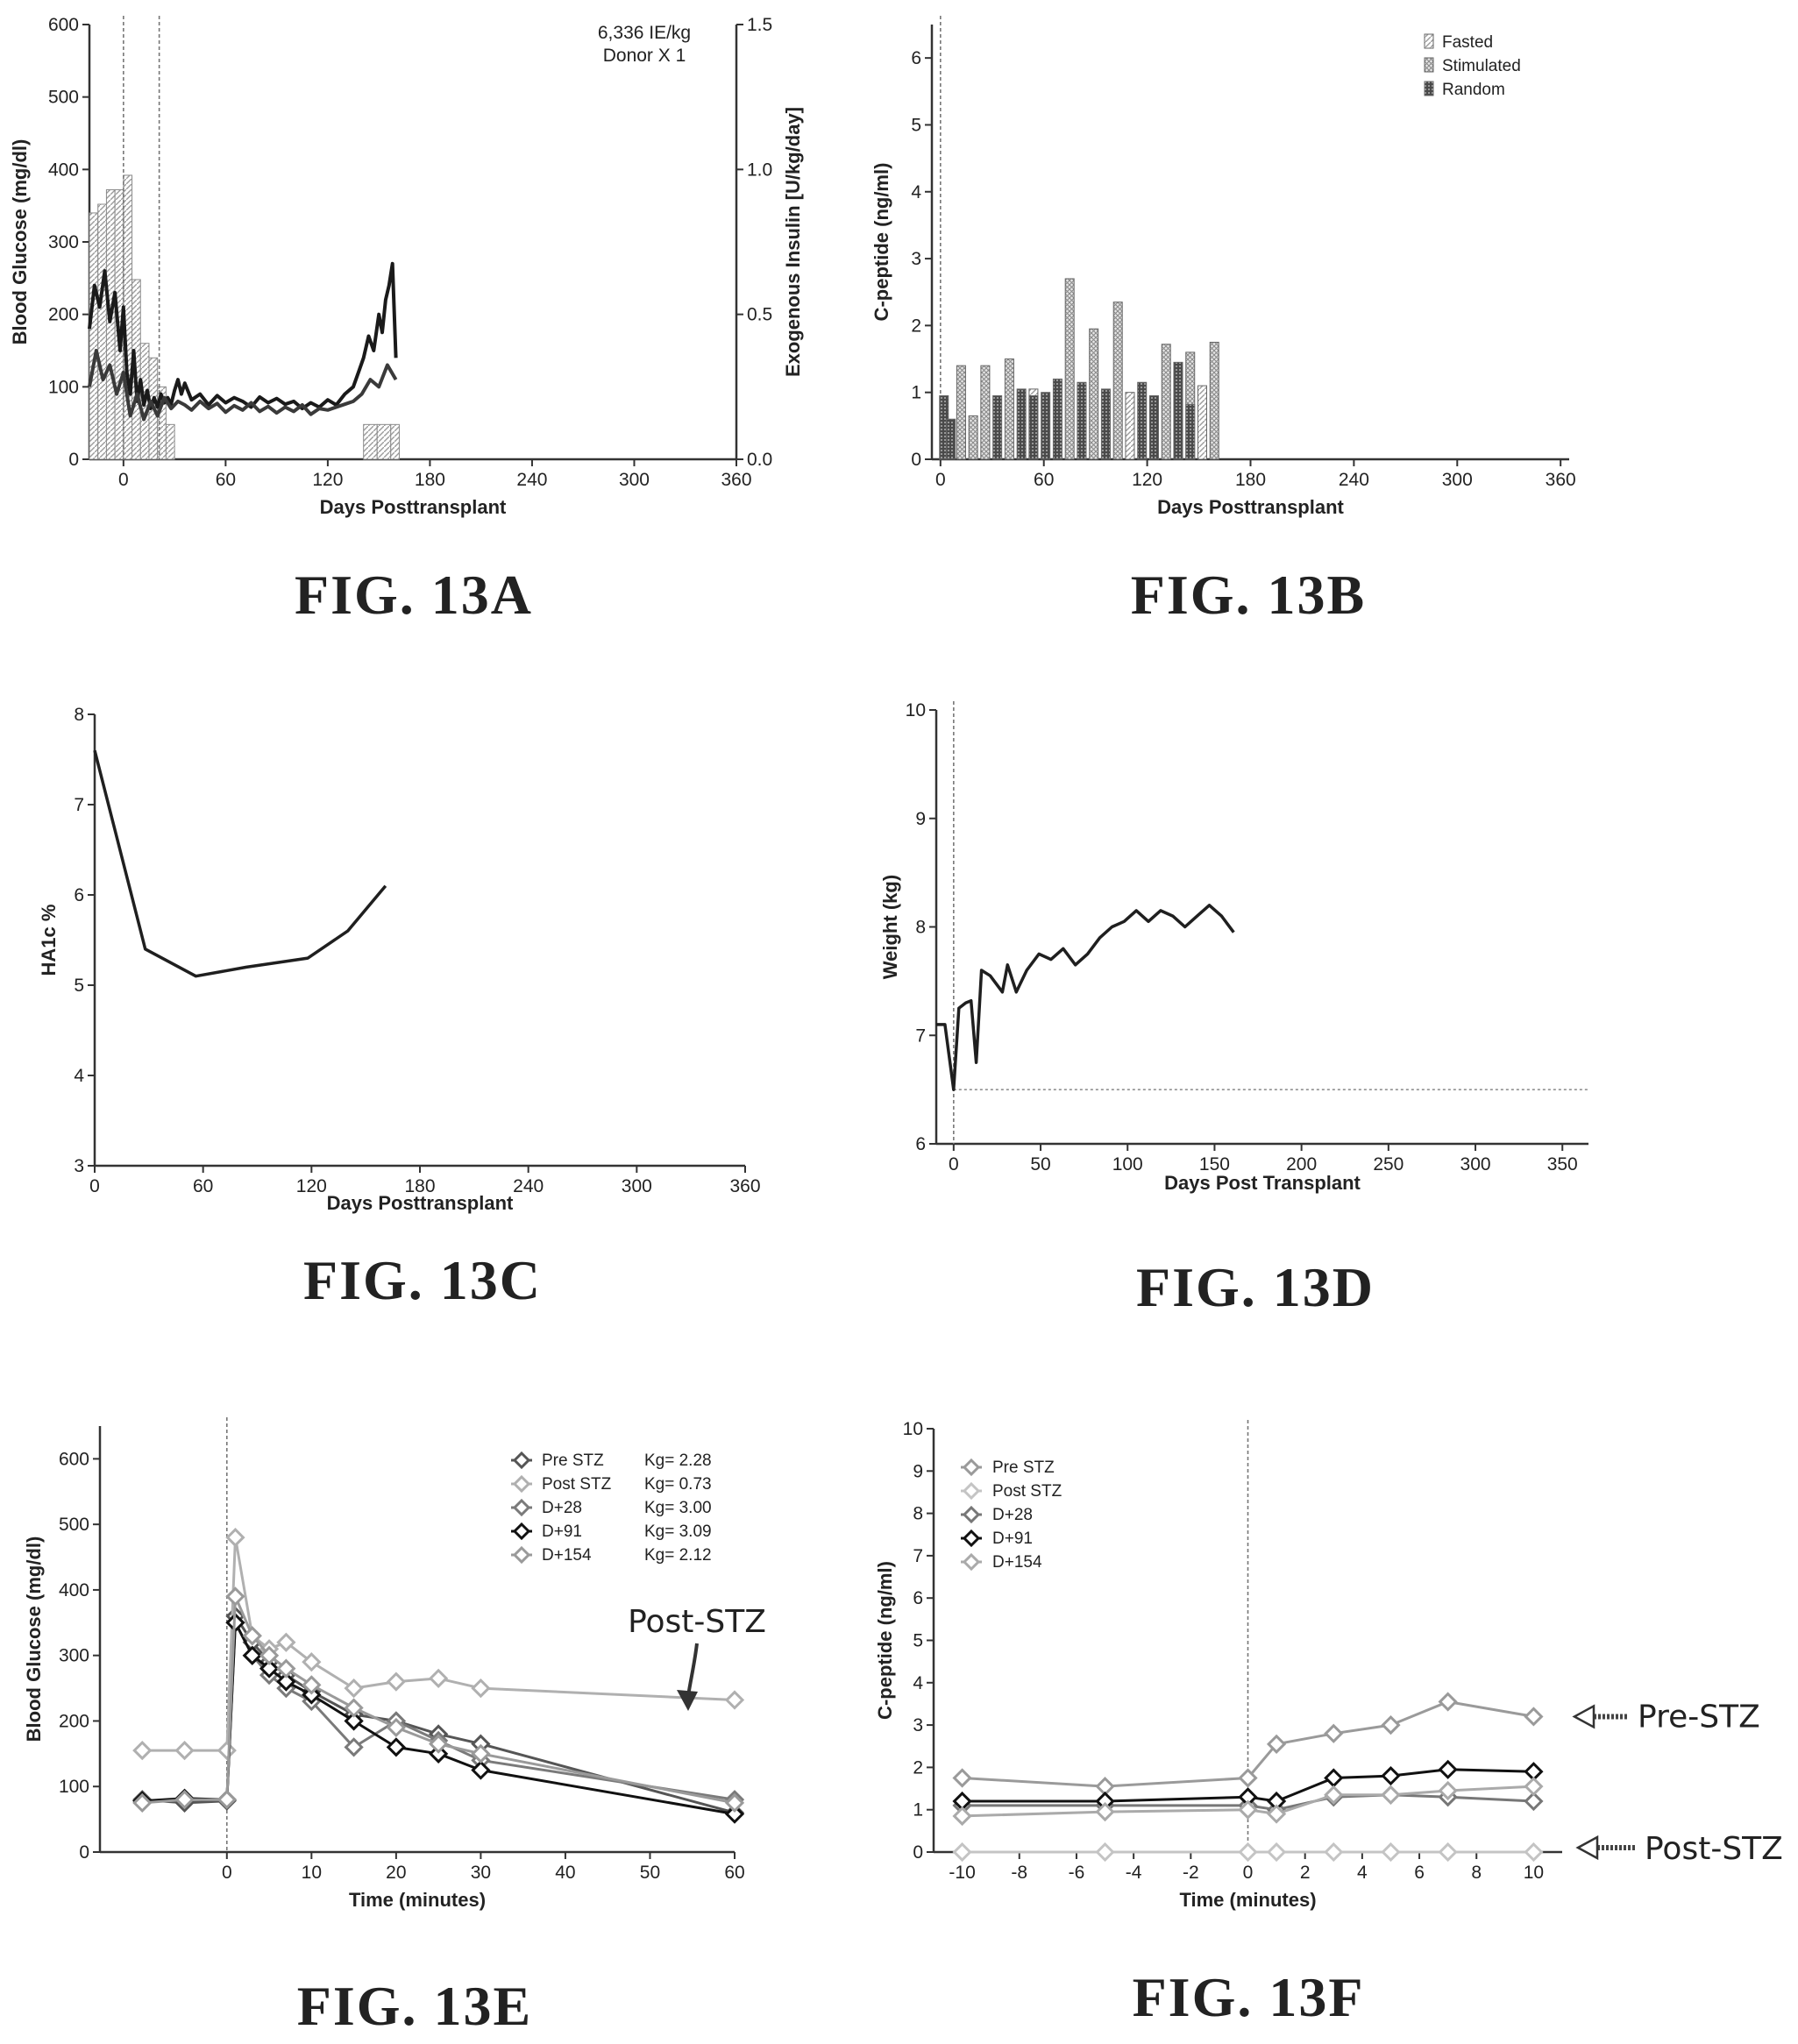 This screenshot has width=1798, height=2044. What do you see at coordinates (1301, 1164) in the screenshot?
I see `x-tick-label: 200` at bounding box center [1301, 1164].